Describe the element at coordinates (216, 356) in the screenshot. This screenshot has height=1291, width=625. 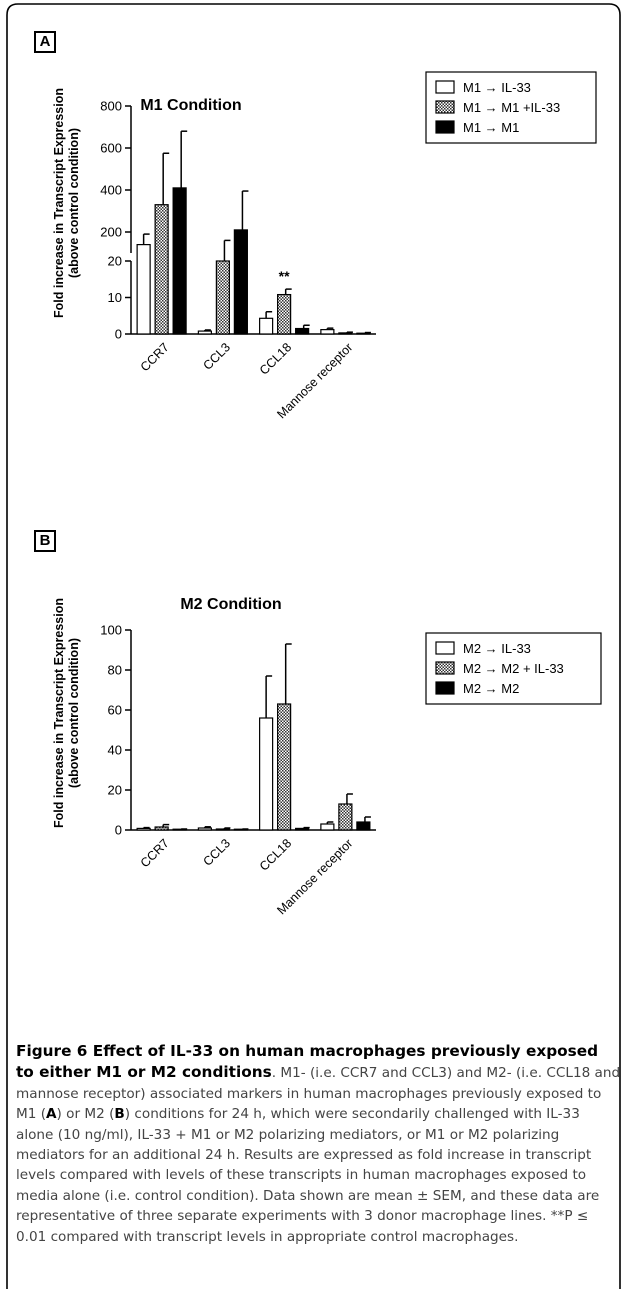
I see `x-tick-label-ccl3: CCL3` at that location.